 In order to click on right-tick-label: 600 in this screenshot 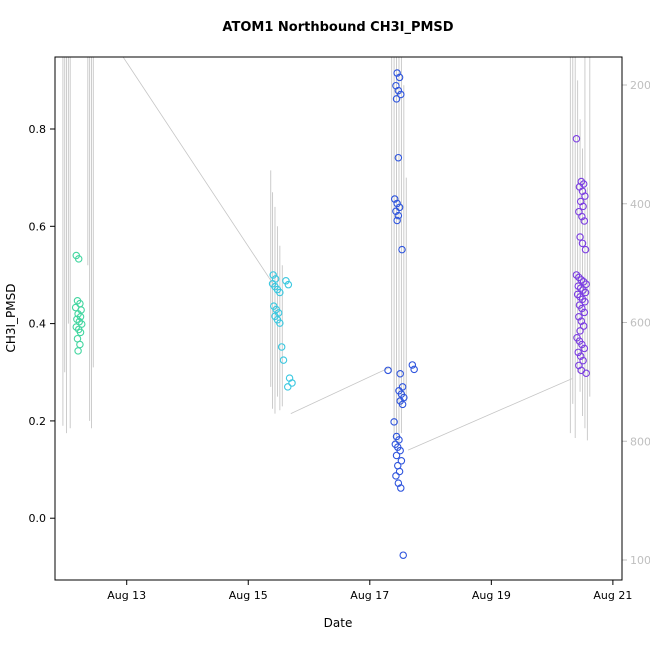, I will do `click(640, 323)`.